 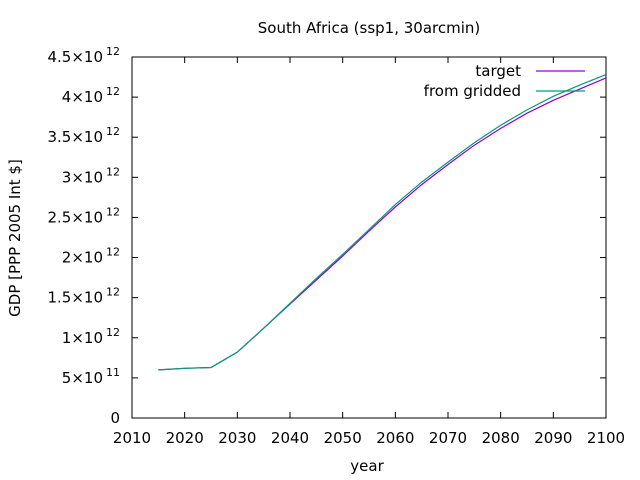 I want to click on x-tick-label: 2020, so click(x=185, y=438).